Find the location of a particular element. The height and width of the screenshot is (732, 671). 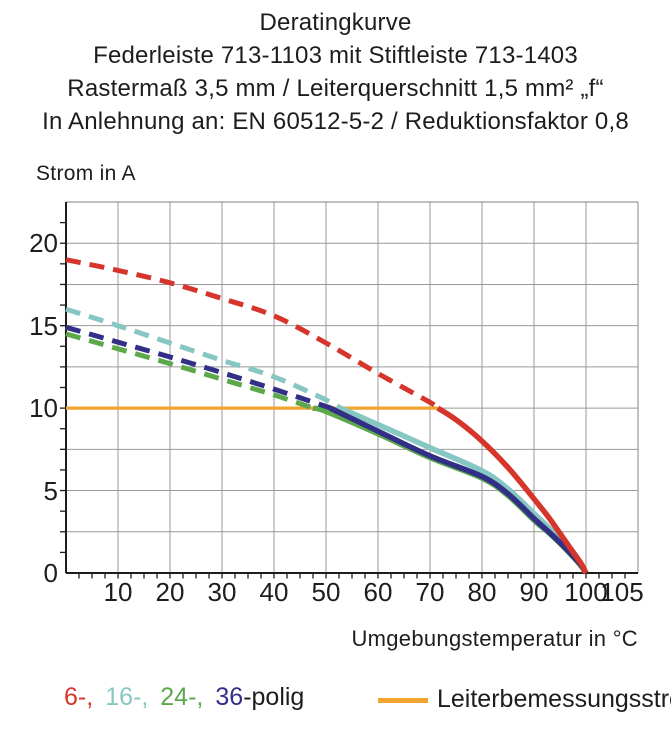

x-tick-label-10: 10 is located at coordinates (118, 592).